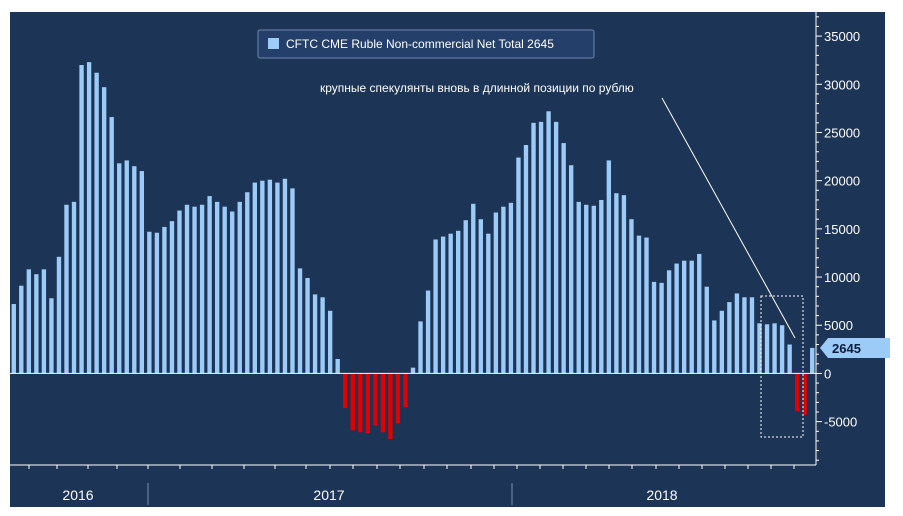 The width and height of the screenshot is (903, 516). I want to click on x-axis: 2016 2017 2018, so click(413, 484).